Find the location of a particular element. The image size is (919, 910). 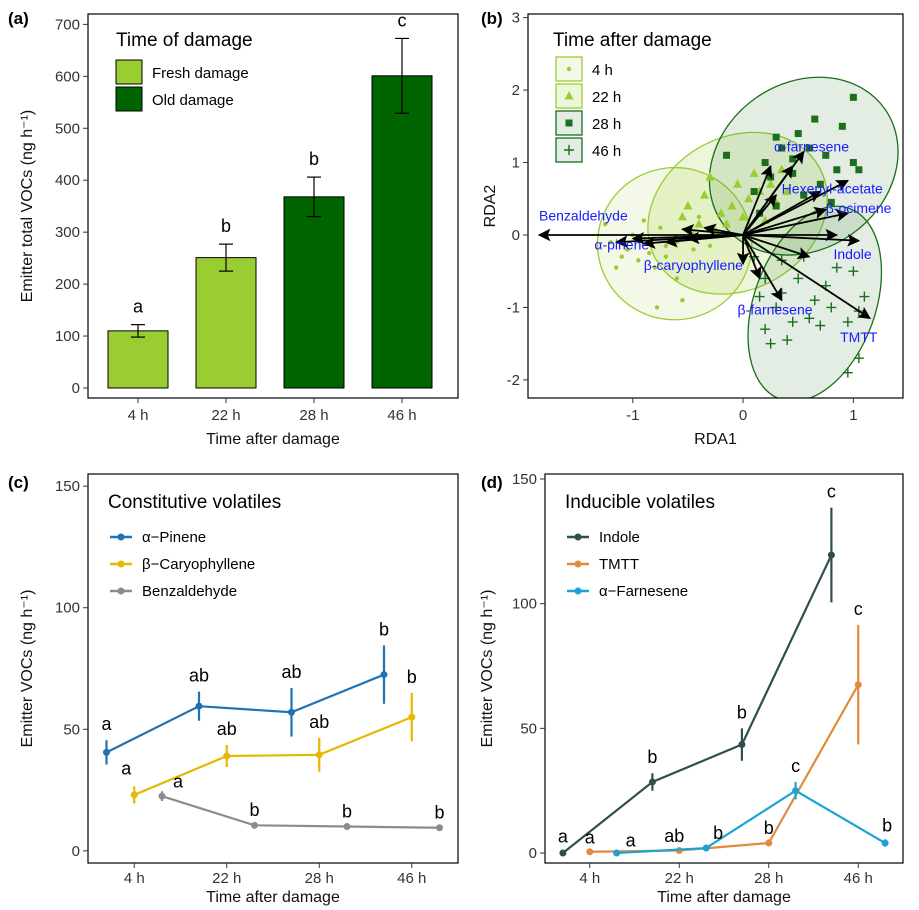

b-legend-entry: 4 h is located at coordinates (602, 70).